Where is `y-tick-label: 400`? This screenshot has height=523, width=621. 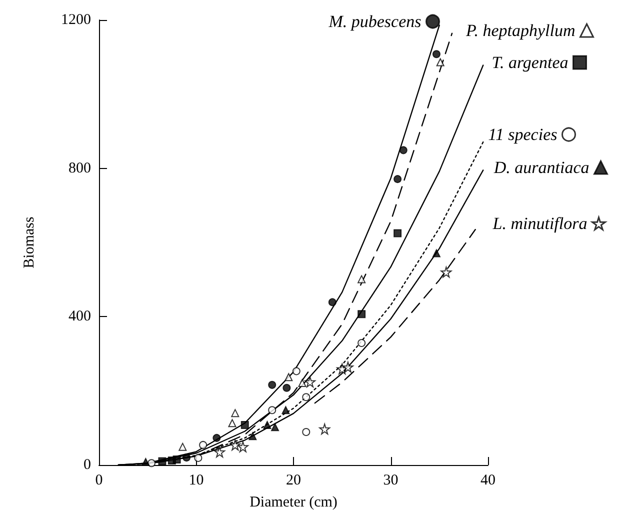 y-tick-label: 400 is located at coordinates (79, 316).